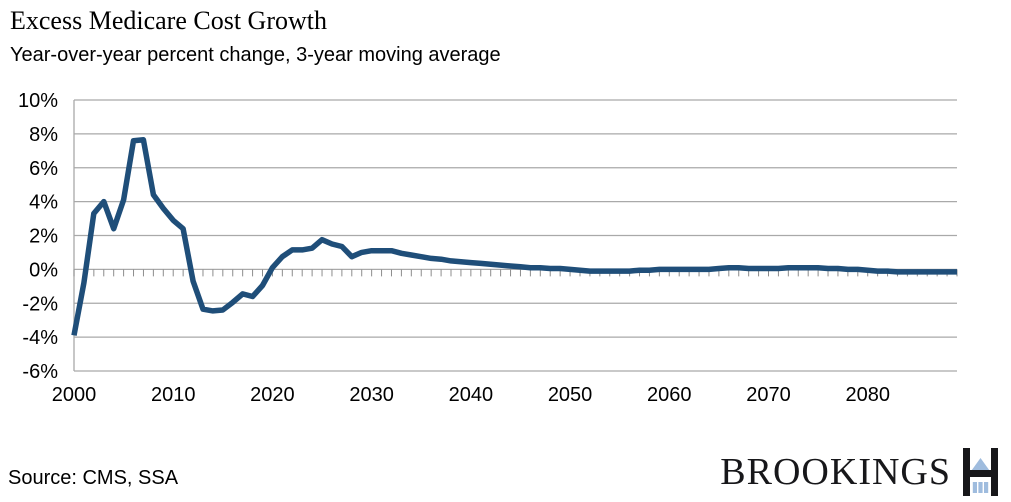 The width and height of the screenshot is (1011, 502). I want to click on y-axis-tick-label: 4%, so click(43, 203).